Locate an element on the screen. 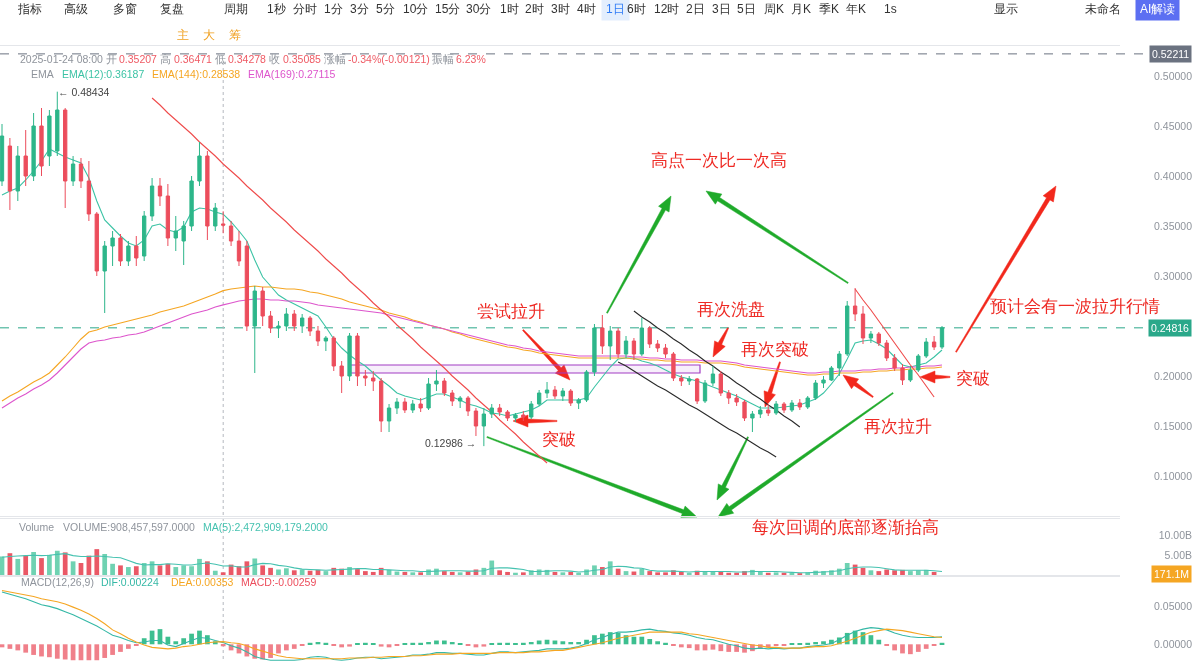 Image resolution: width=1200 pixels, height=661 pixels. annotation: 突破 is located at coordinates (559, 439).